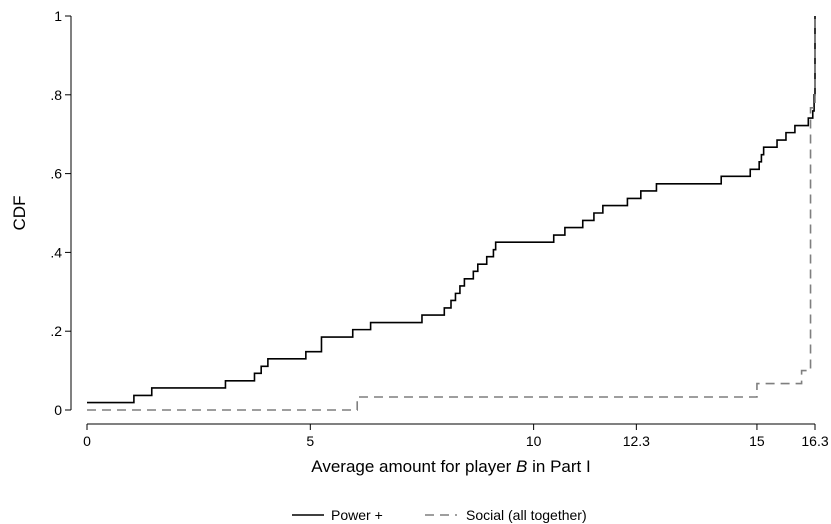  Describe the element at coordinates (558, 466) in the screenshot. I see `x-axis-title-suffix: in Part I` at that location.